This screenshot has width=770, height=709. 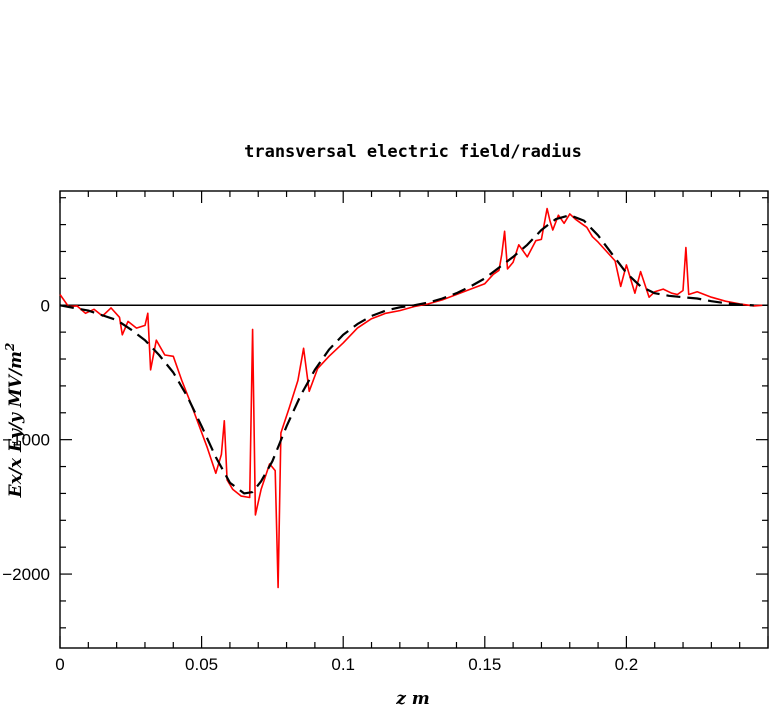 I want to click on y-axis-label: Ex/x Ey/y MV/m, so click(x=16, y=424).